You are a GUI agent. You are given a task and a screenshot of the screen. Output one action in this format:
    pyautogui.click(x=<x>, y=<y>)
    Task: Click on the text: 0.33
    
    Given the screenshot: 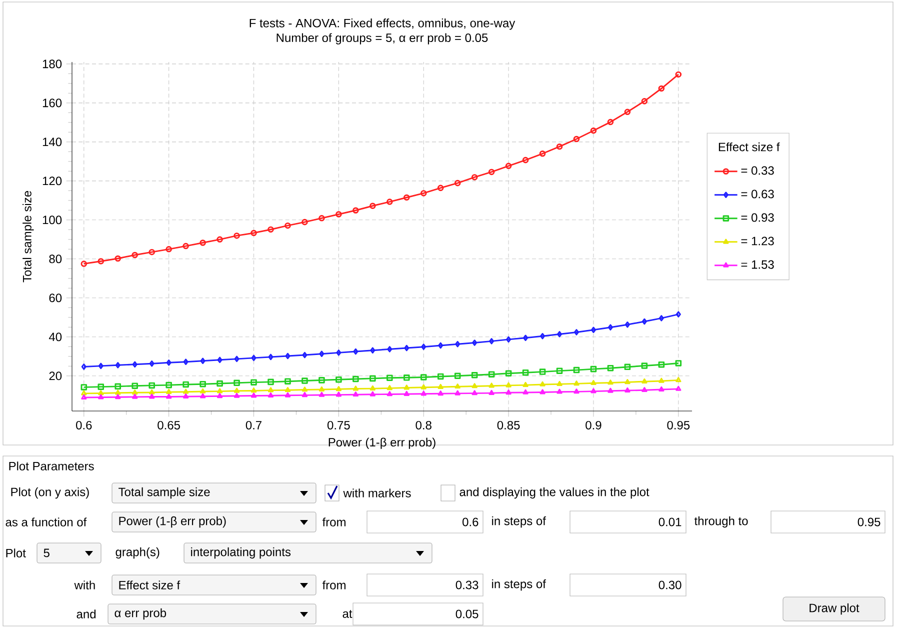 What is the action you would take?
    pyautogui.click(x=467, y=585)
    